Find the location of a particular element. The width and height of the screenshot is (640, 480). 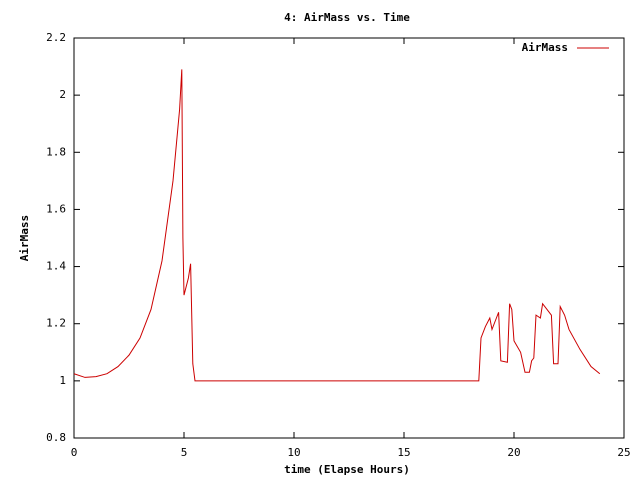

x-tick-label: 5 is located at coordinates (184, 452).